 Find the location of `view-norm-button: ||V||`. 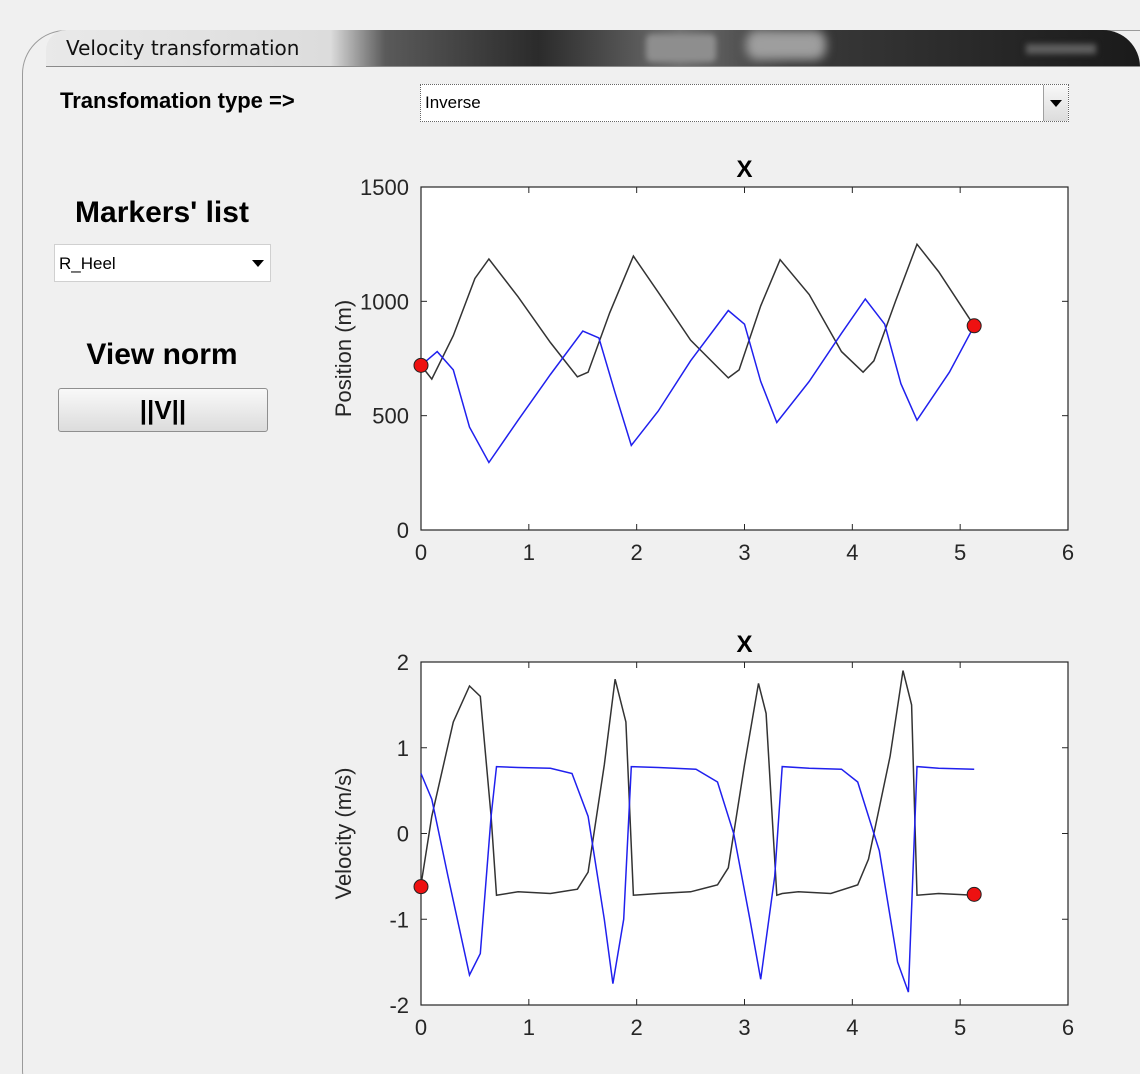

view-norm-button: ||V|| is located at coordinates (163, 410).